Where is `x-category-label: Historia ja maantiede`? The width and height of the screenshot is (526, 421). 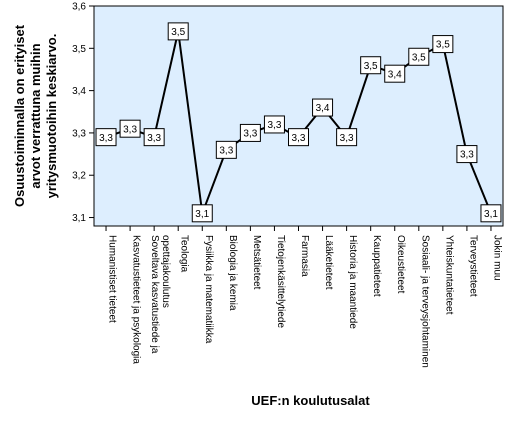
x-category-label: Historia ja maantiede is located at coordinates (352, 282).